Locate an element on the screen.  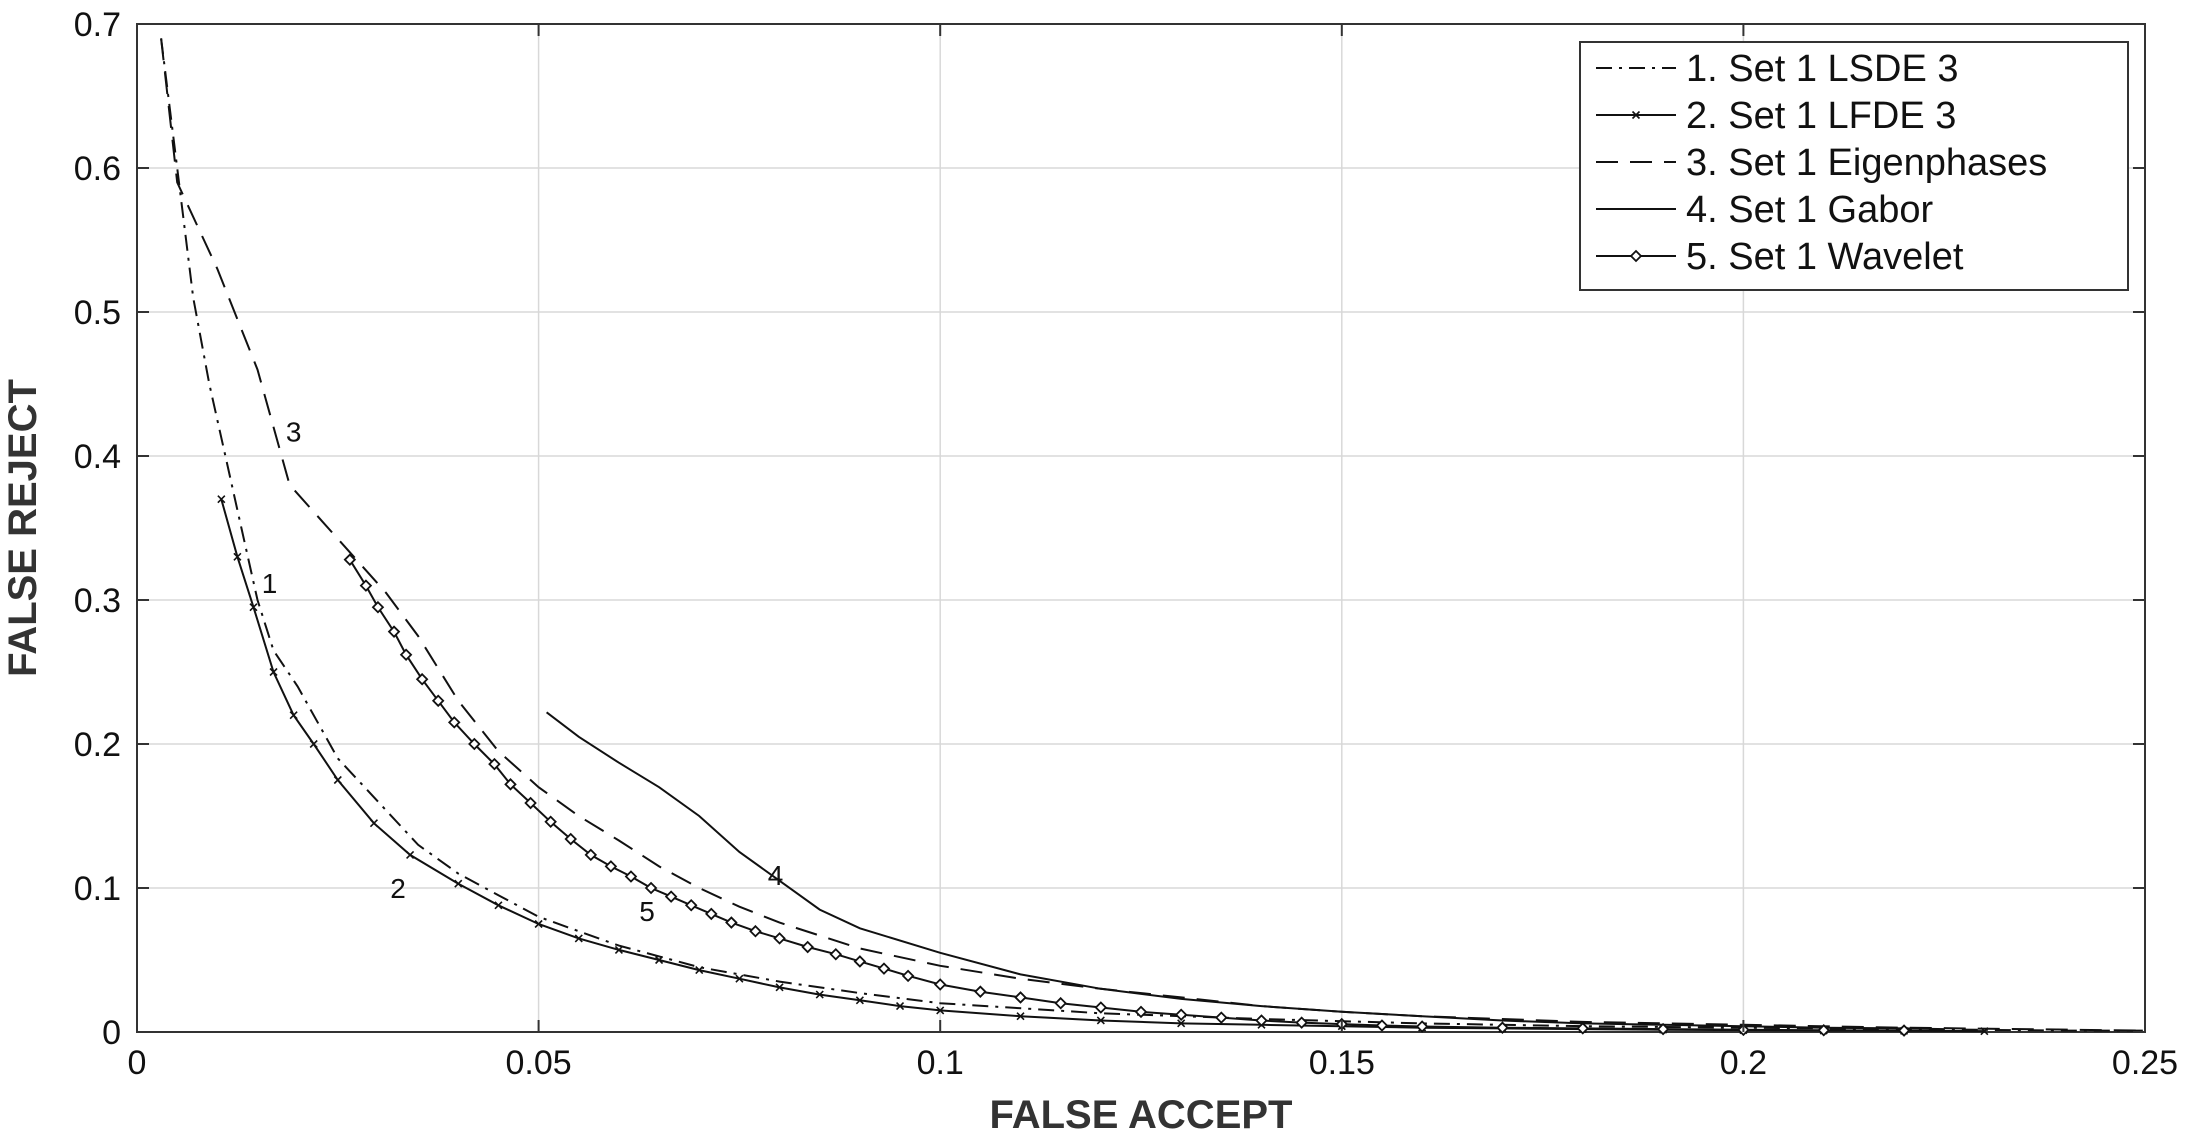
y-tick-label: 0.2 is located at coordinates (97, 745).